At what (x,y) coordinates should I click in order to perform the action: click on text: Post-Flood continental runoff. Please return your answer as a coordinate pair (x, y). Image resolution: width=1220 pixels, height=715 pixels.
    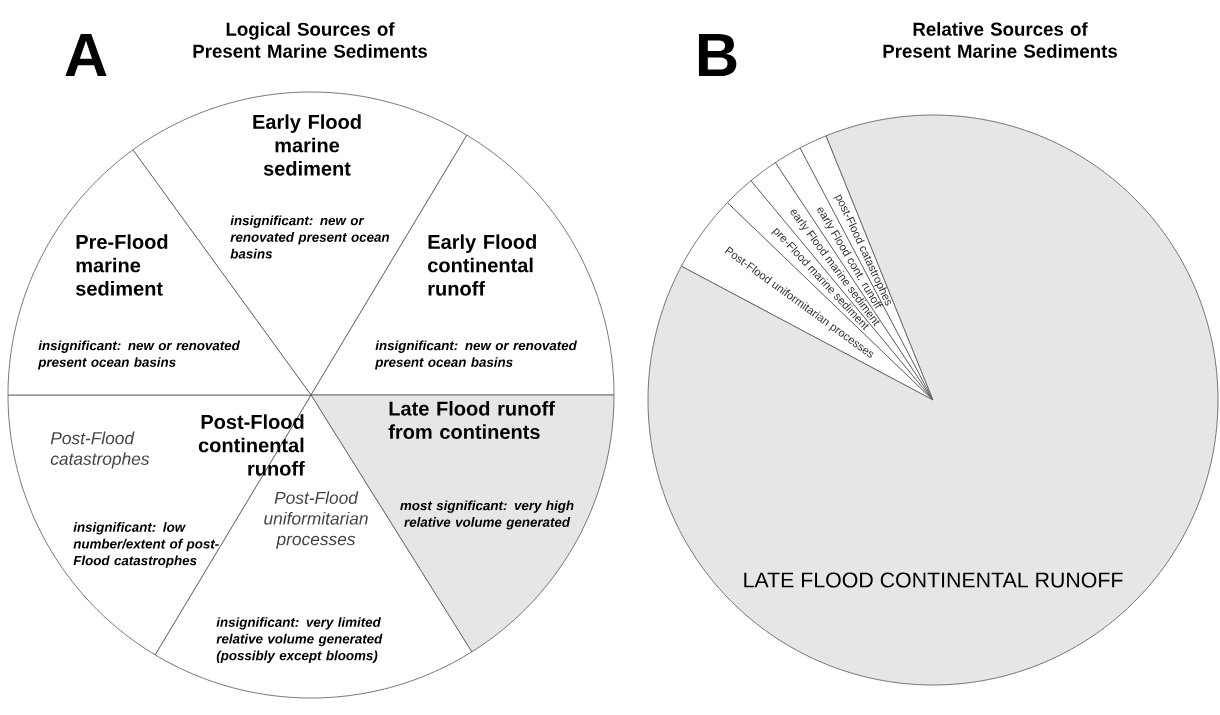
    Looking at the image, I should click on (251, 445).